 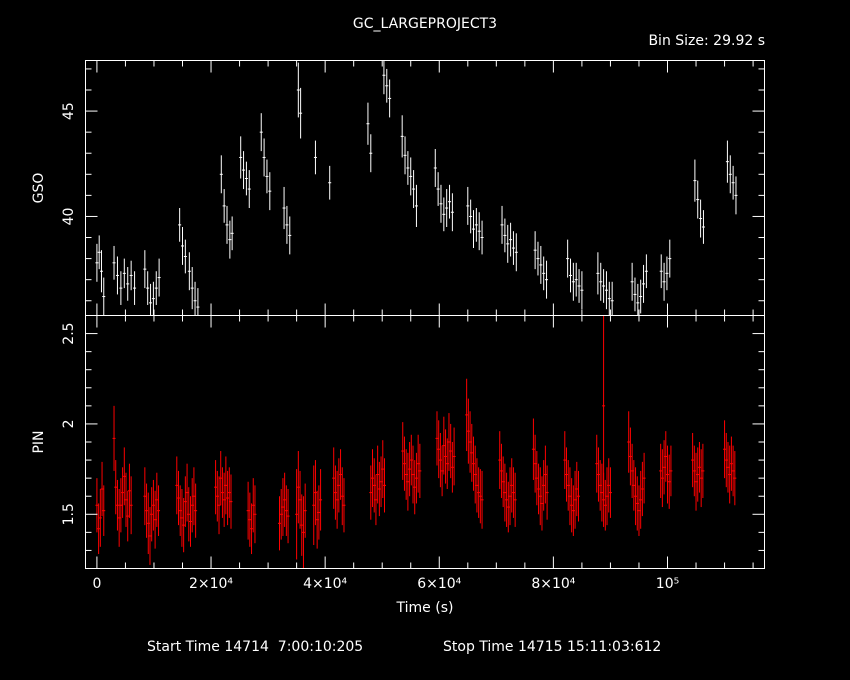 What do you see at coordinates (667, 584) in the screenshot?
I see `x-tick-label: 10⁵` at bounding box center [667, 584].